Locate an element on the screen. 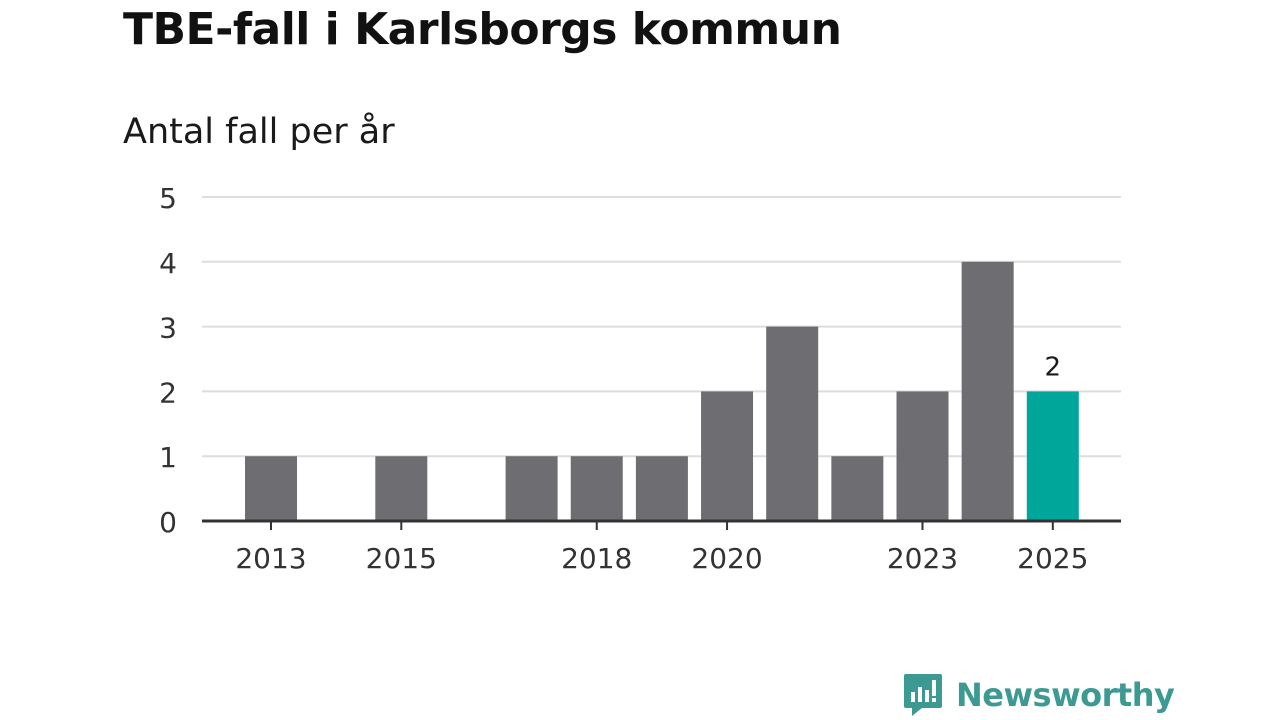 The image size is (1280, 720). brand-name: Newsworthy is located at coordinates (1065, 695).